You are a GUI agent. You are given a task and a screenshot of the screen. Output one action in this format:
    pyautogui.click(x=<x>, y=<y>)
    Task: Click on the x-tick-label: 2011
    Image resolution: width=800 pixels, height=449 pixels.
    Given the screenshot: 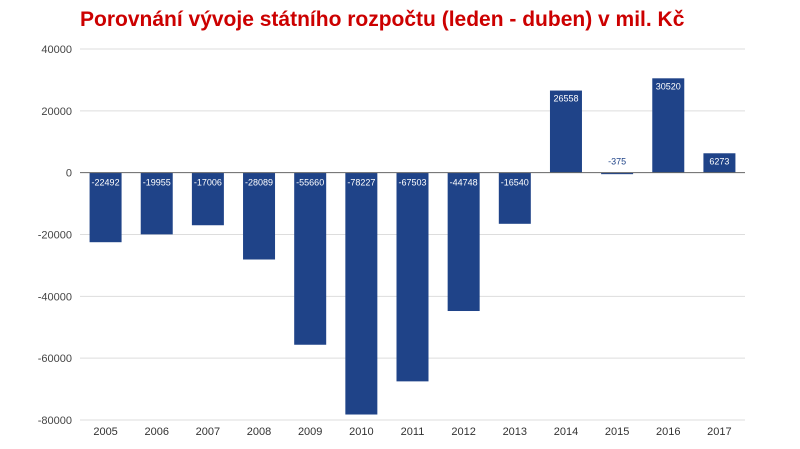 What is the action you would take?
    pyautogui.click(x=413, y=432)
    